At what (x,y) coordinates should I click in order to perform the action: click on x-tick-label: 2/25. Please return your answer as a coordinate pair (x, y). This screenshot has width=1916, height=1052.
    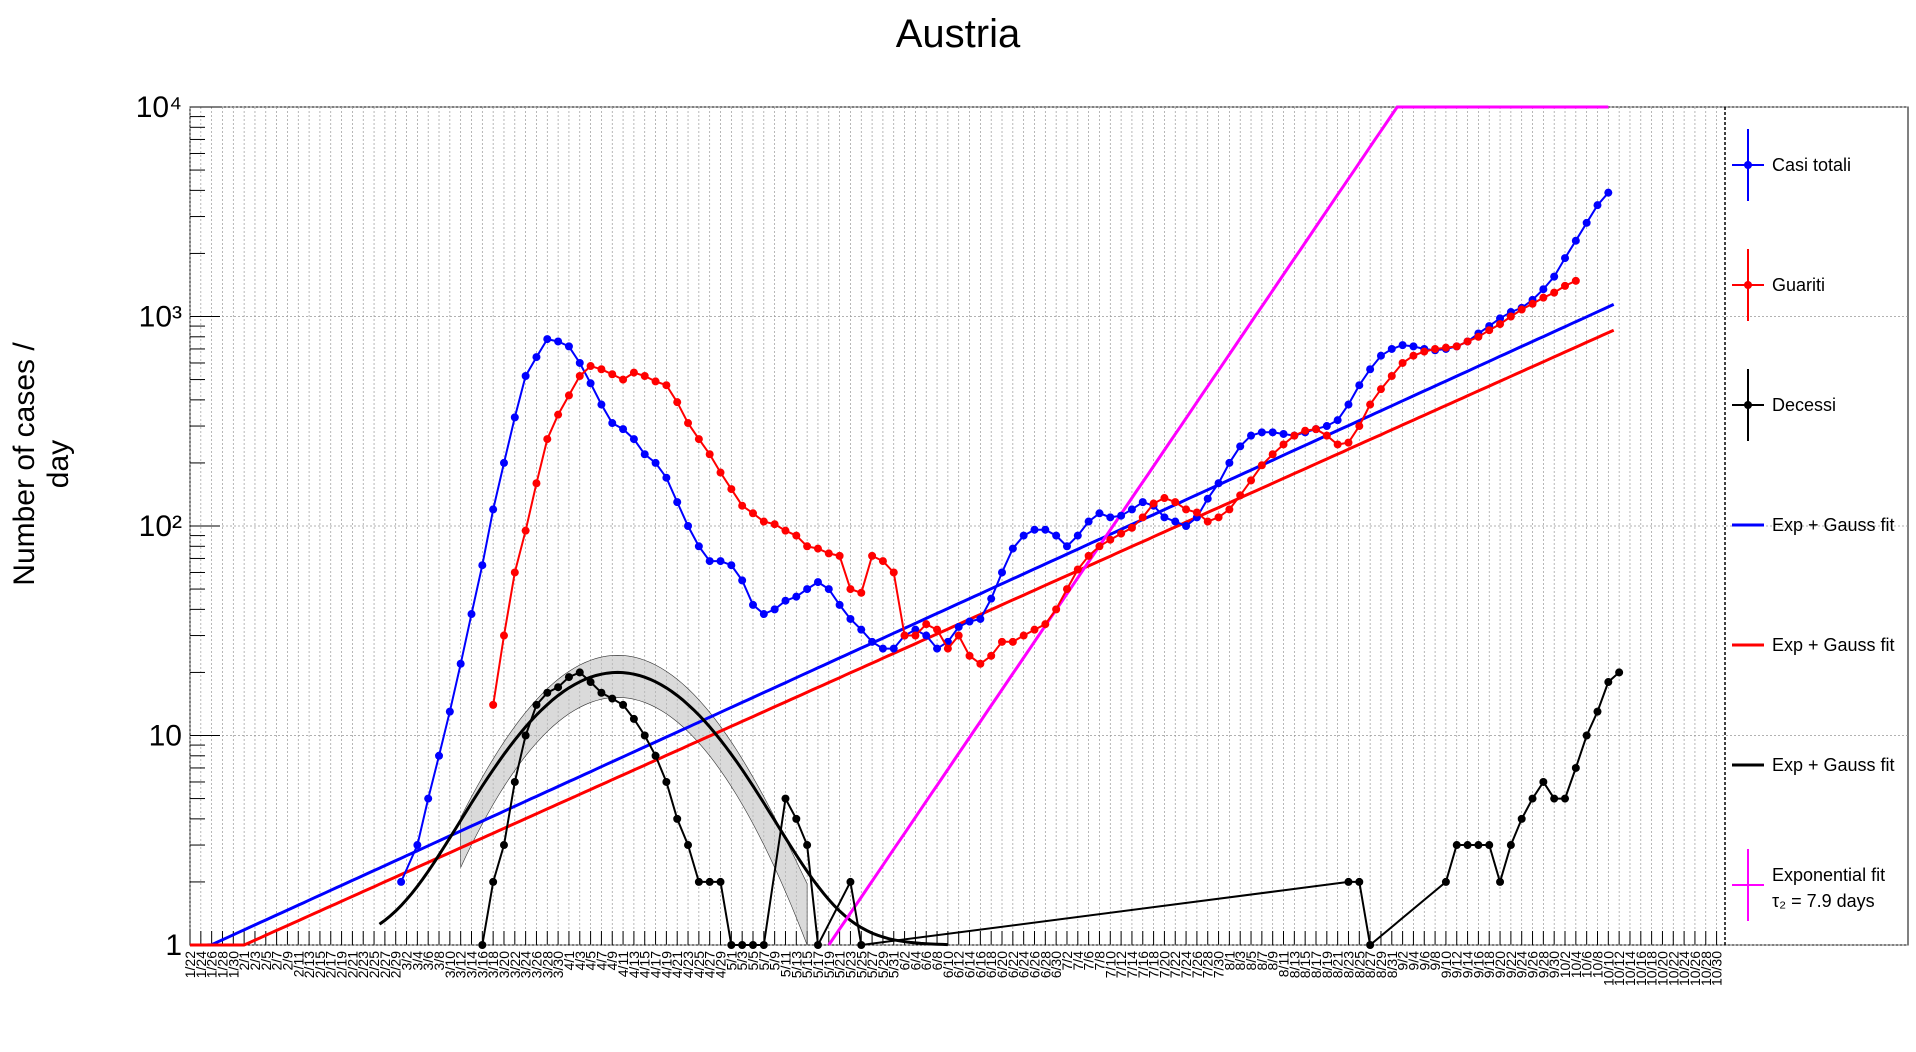
    Looking at the image, I should click on (374, 964).